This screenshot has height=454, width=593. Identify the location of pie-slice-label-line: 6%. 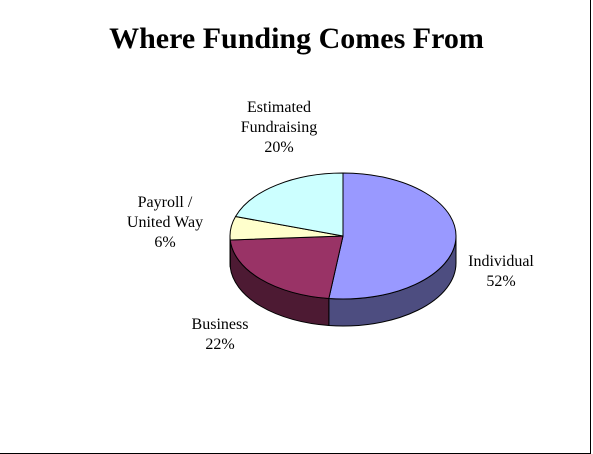
(164, 242).